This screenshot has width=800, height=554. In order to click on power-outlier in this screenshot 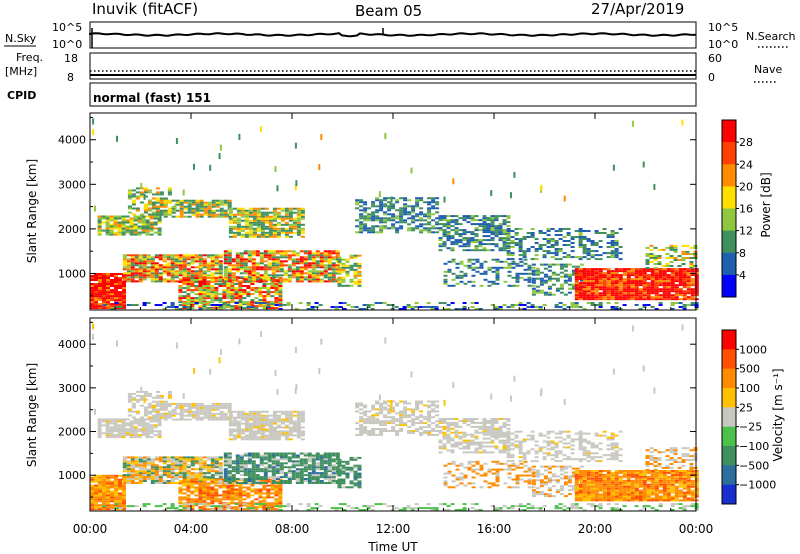, I will do `click(643, 164)`.